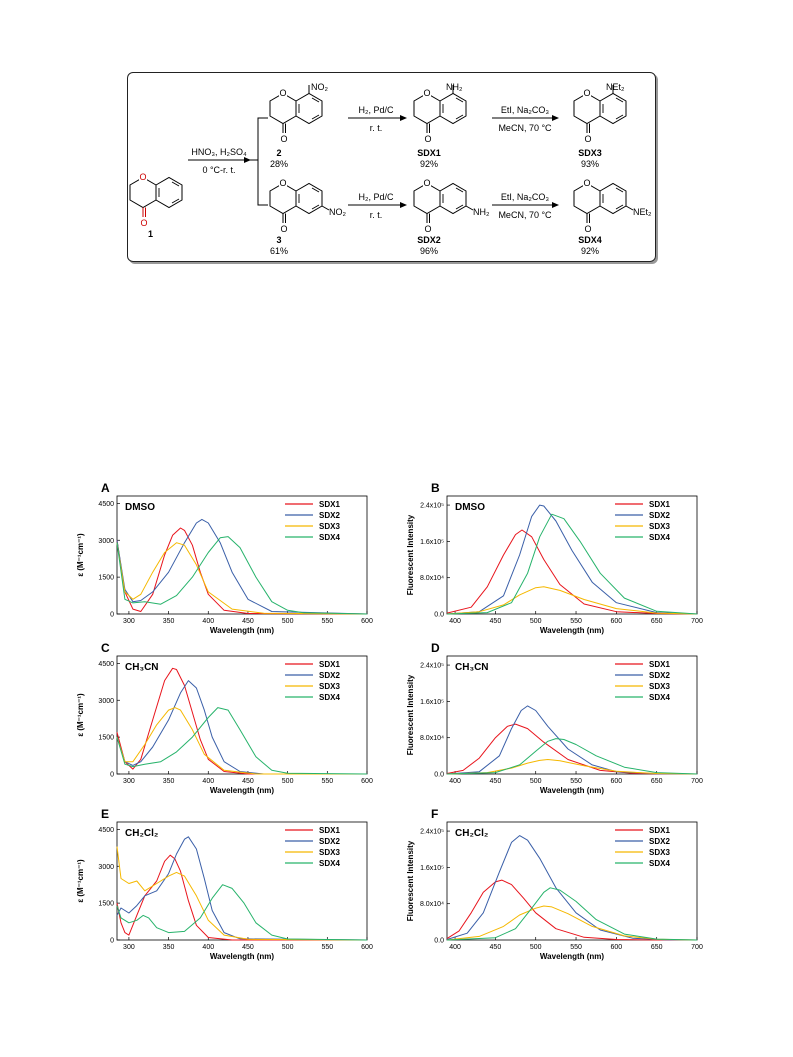 The height and width of the screenshot is (1057, 793). What do you see at coordinates (435, 648) in the screenshot?
I see `panel-letter: D` at bounding box center [435, 648].